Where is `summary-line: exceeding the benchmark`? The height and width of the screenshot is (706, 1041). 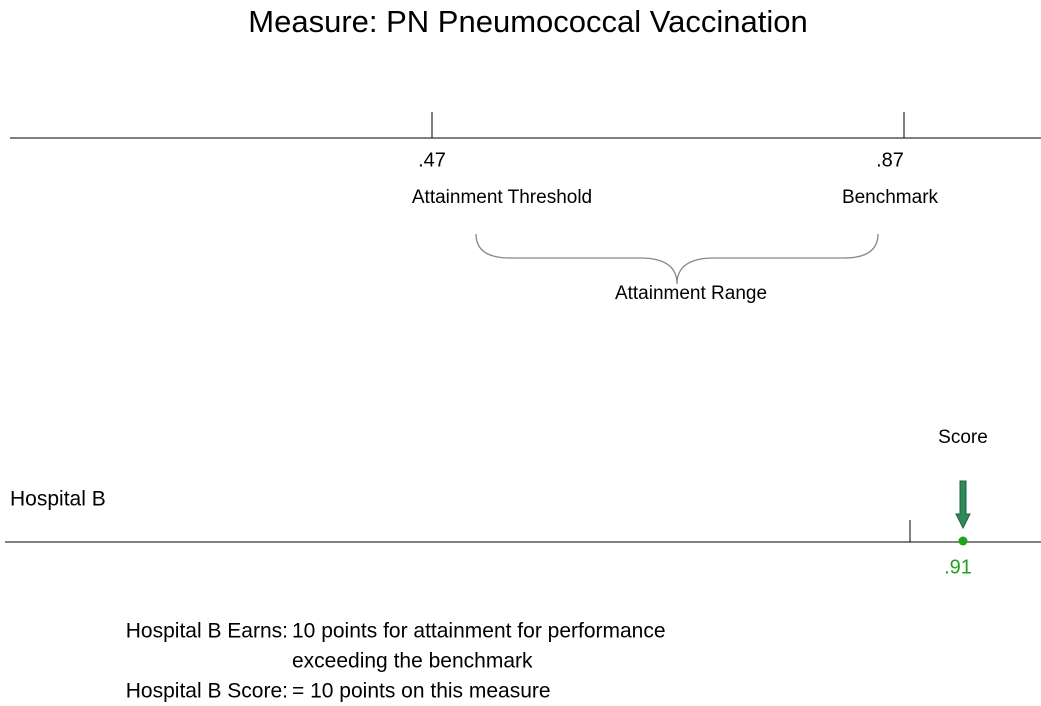 summary-line: exceeding the benchmark is located at coordinates (412, 661).